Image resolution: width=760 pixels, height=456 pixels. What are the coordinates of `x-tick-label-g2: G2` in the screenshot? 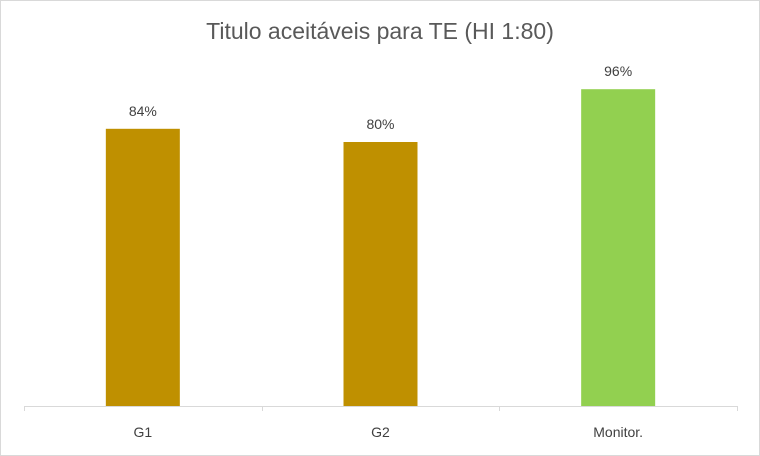 It's located at (380, 432).